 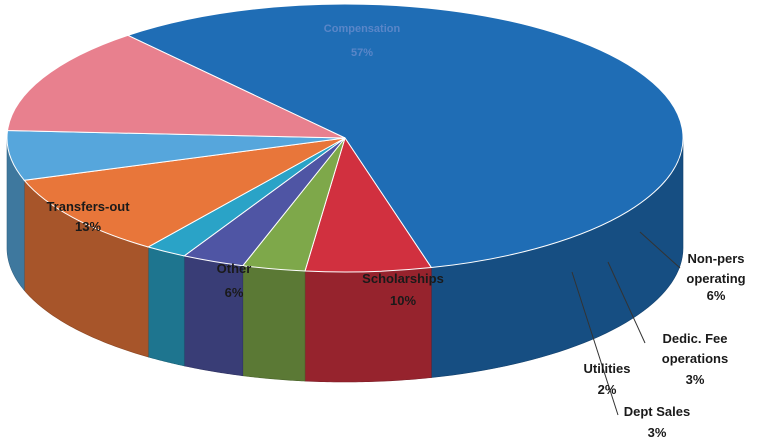 I want to click on pie-label-name: Scholarships, so click(x=403, y=278).